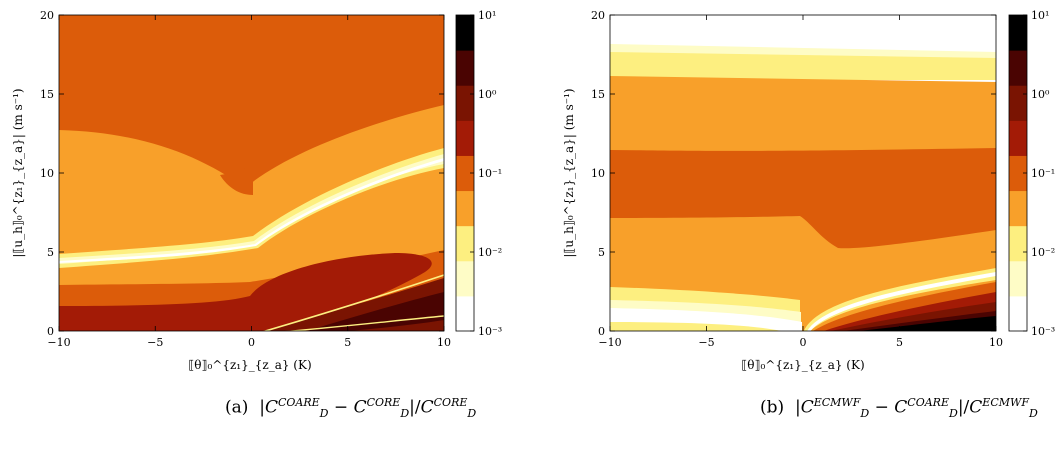 The width and height of the screenshot is (1060, 449). I want to click on b-fill-yellow-bottom, so click(696, 326).